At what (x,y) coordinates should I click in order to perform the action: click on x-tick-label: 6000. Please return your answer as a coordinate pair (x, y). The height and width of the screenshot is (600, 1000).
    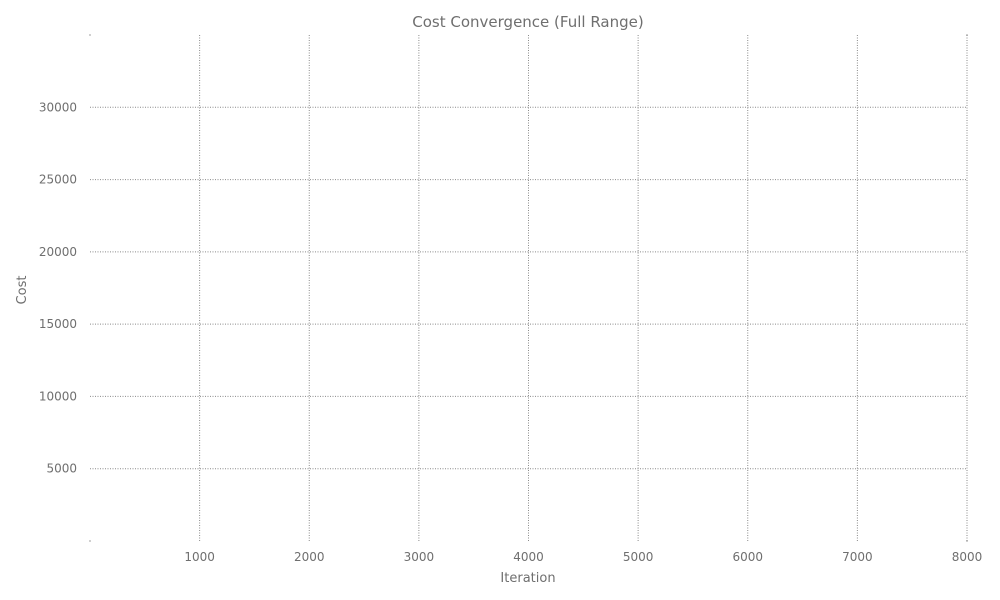
    Looking at the image, I should click on (747, 557).